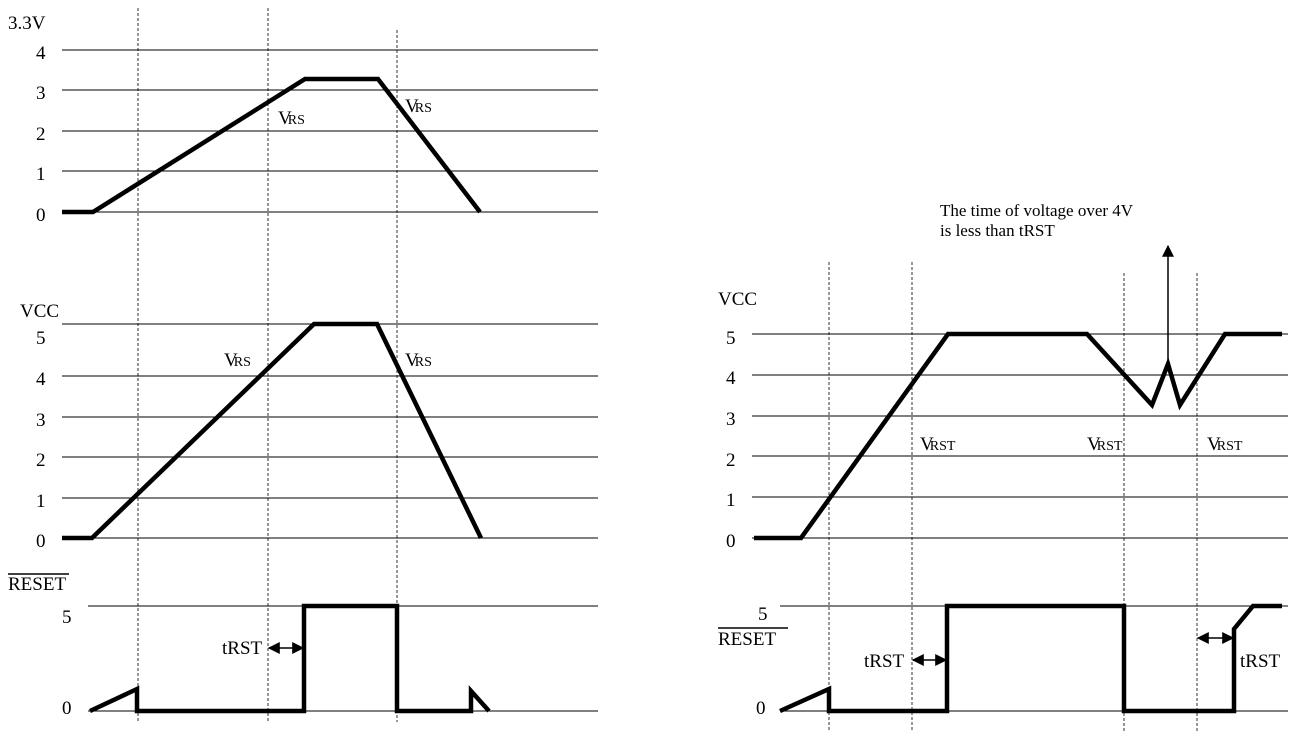 This screenshot has height=756, width=1301. What do you see at coordinates (938, 444) in the screenshot?
I see `right-vcc-threshold-1: VRST` at bounding box center [938, 444].